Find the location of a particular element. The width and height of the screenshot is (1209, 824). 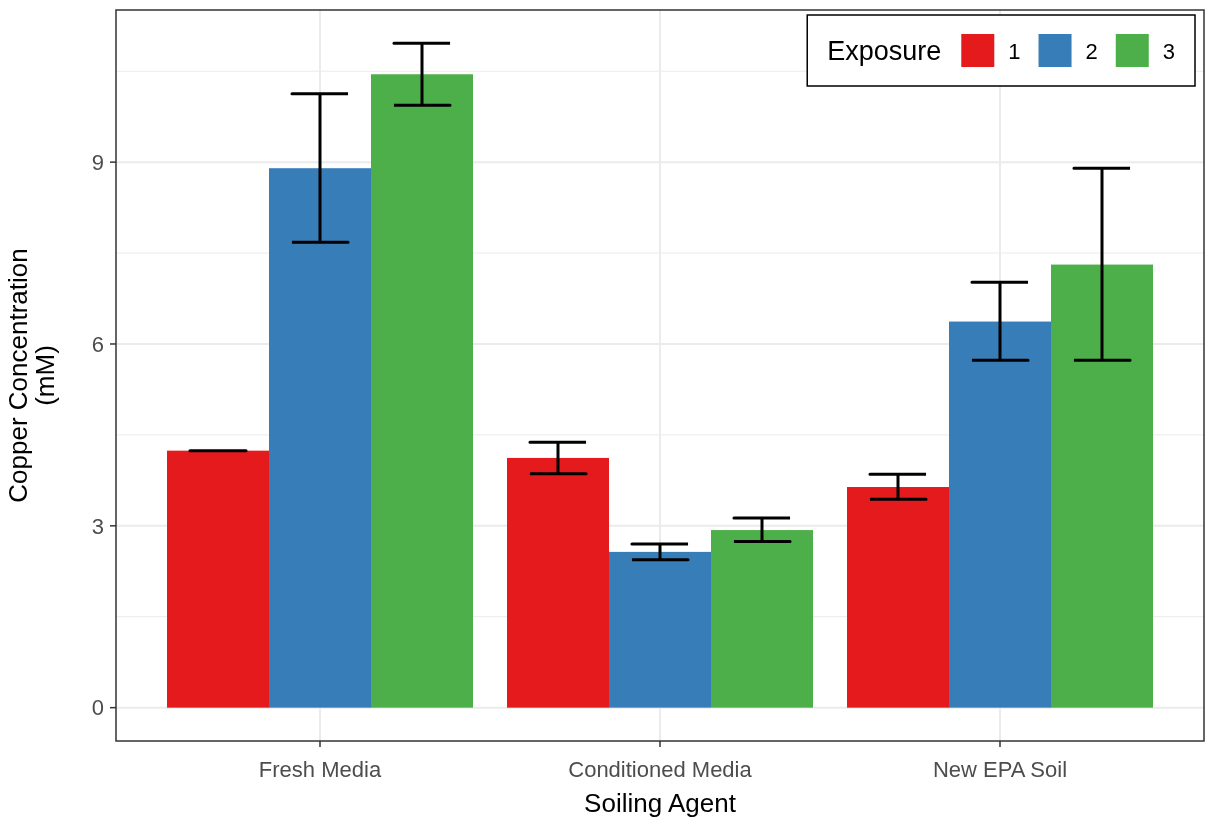

y-tick-label: 0 is located at coordinates (97, 708).